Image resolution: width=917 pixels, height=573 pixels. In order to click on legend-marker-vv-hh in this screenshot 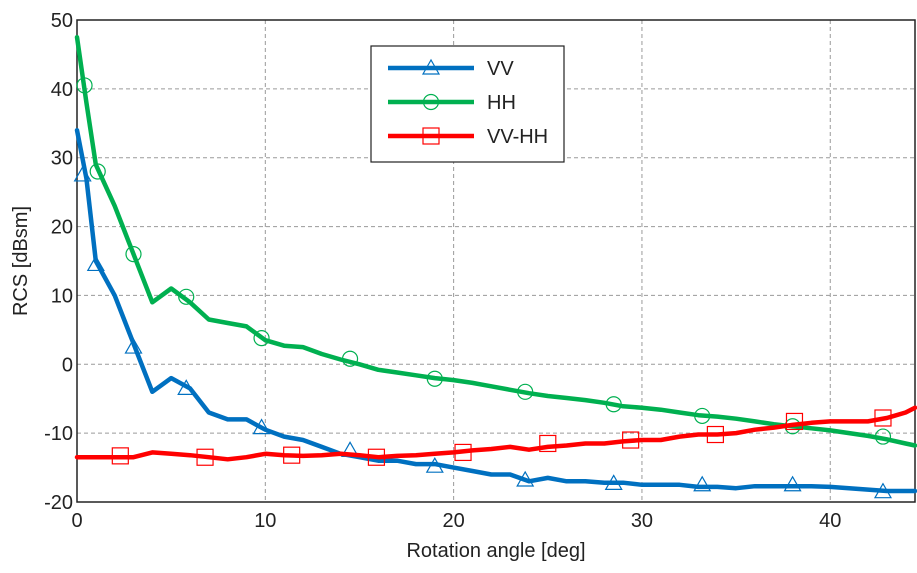, I will do `click(431, 136)`.